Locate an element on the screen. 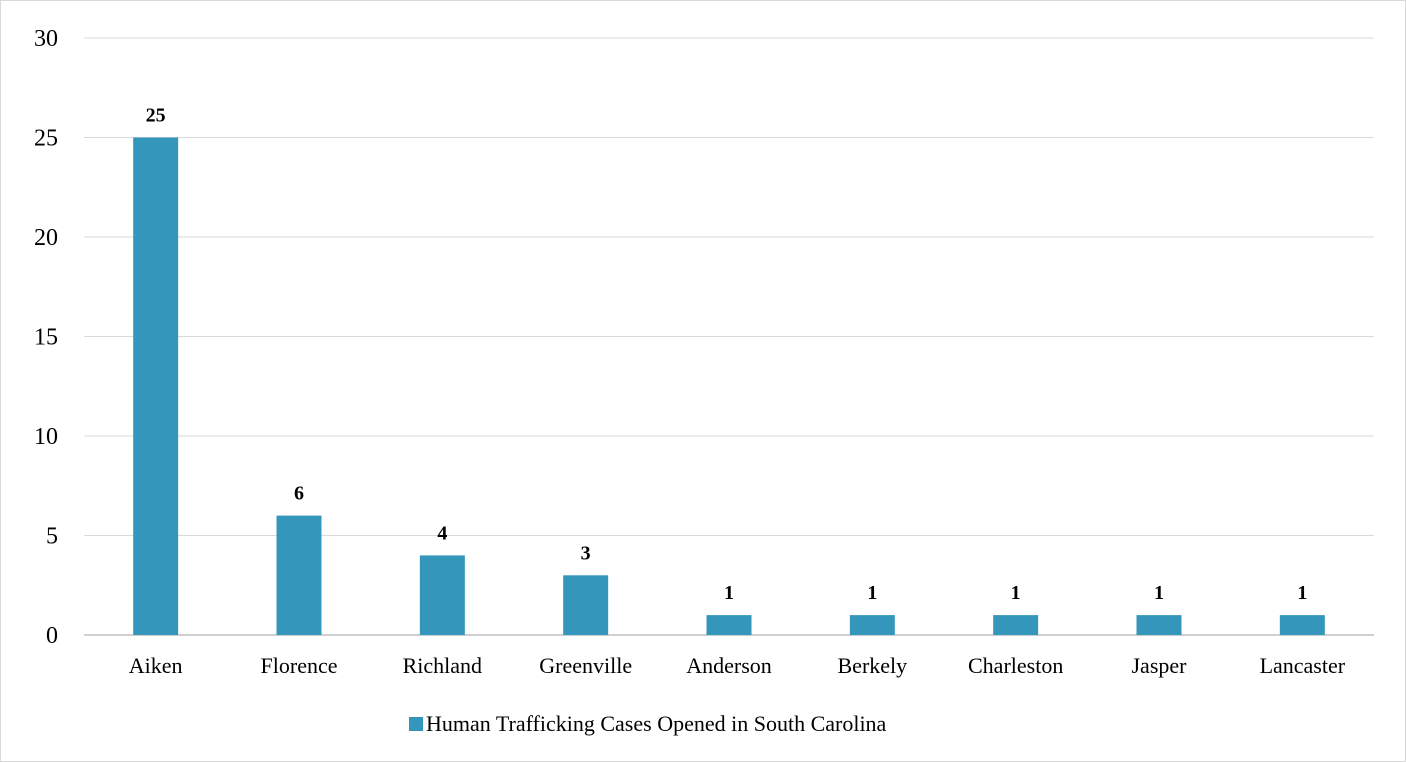  x-tick-label: Aiken is located at coordinates (156, 665).